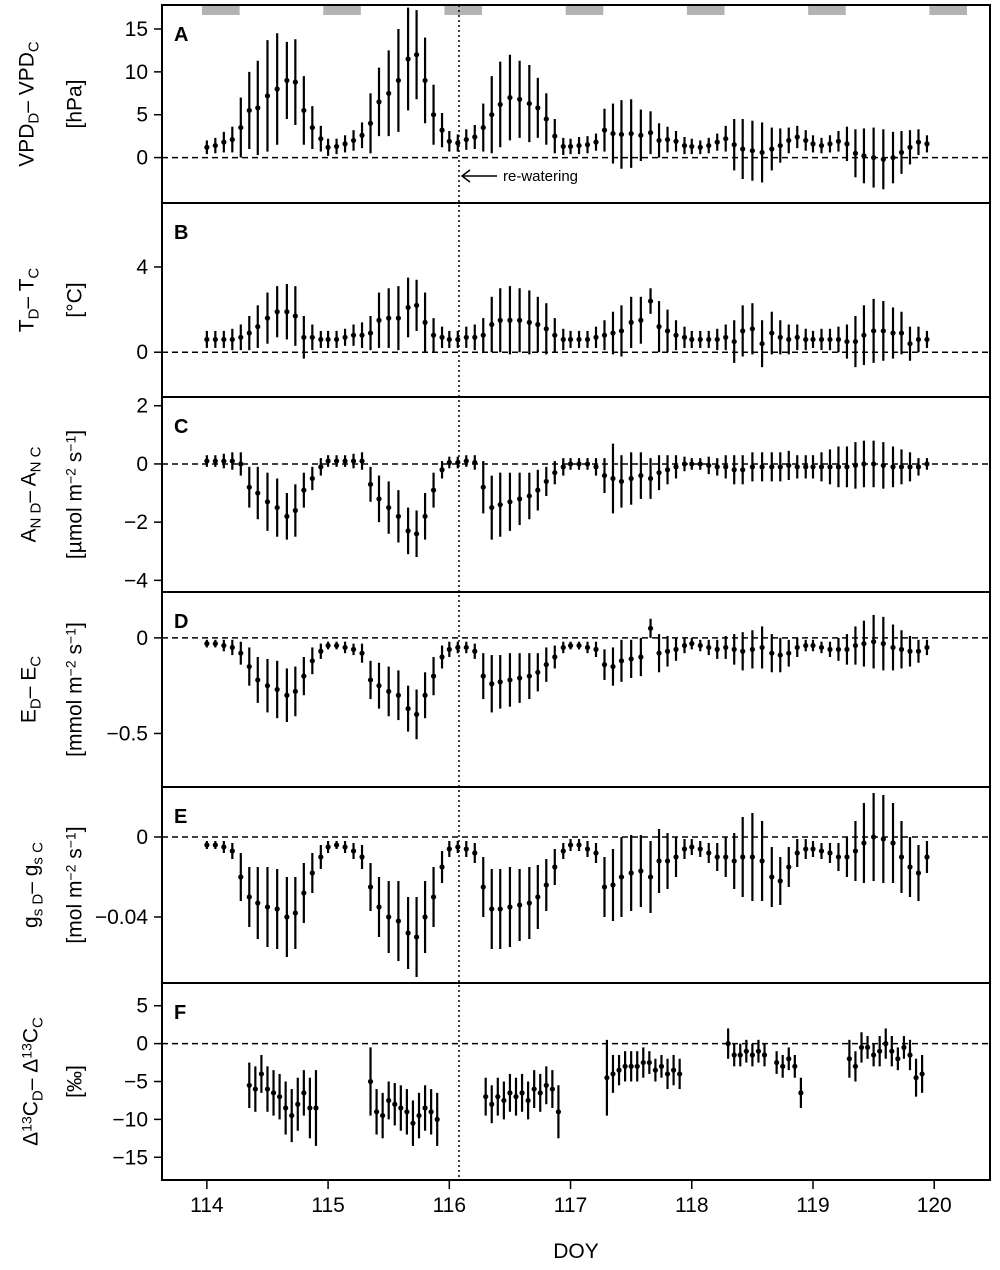  I want to click on superscript: 13, so click(27, 1051).